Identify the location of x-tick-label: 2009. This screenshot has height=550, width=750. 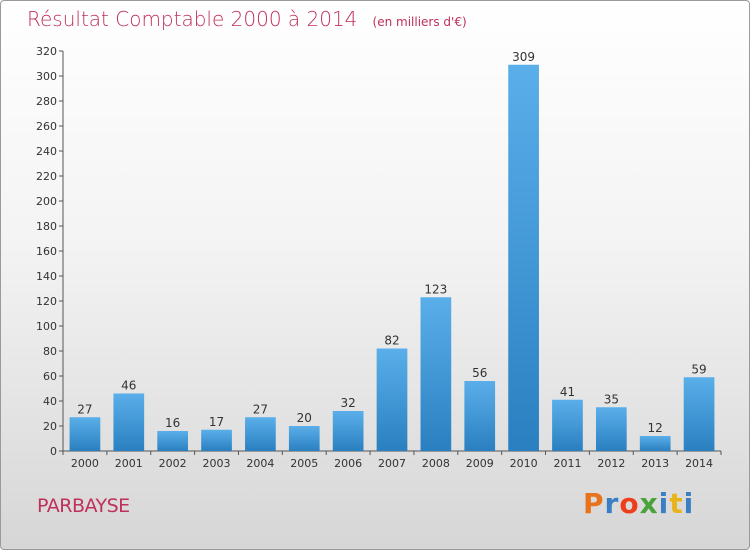
(480, 463).